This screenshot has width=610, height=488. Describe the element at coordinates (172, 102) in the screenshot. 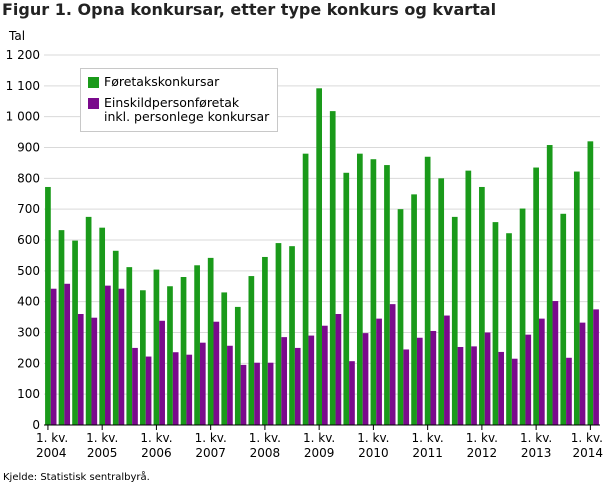

I see `legend-label-line1: Einskildpersonføretak` at that location.